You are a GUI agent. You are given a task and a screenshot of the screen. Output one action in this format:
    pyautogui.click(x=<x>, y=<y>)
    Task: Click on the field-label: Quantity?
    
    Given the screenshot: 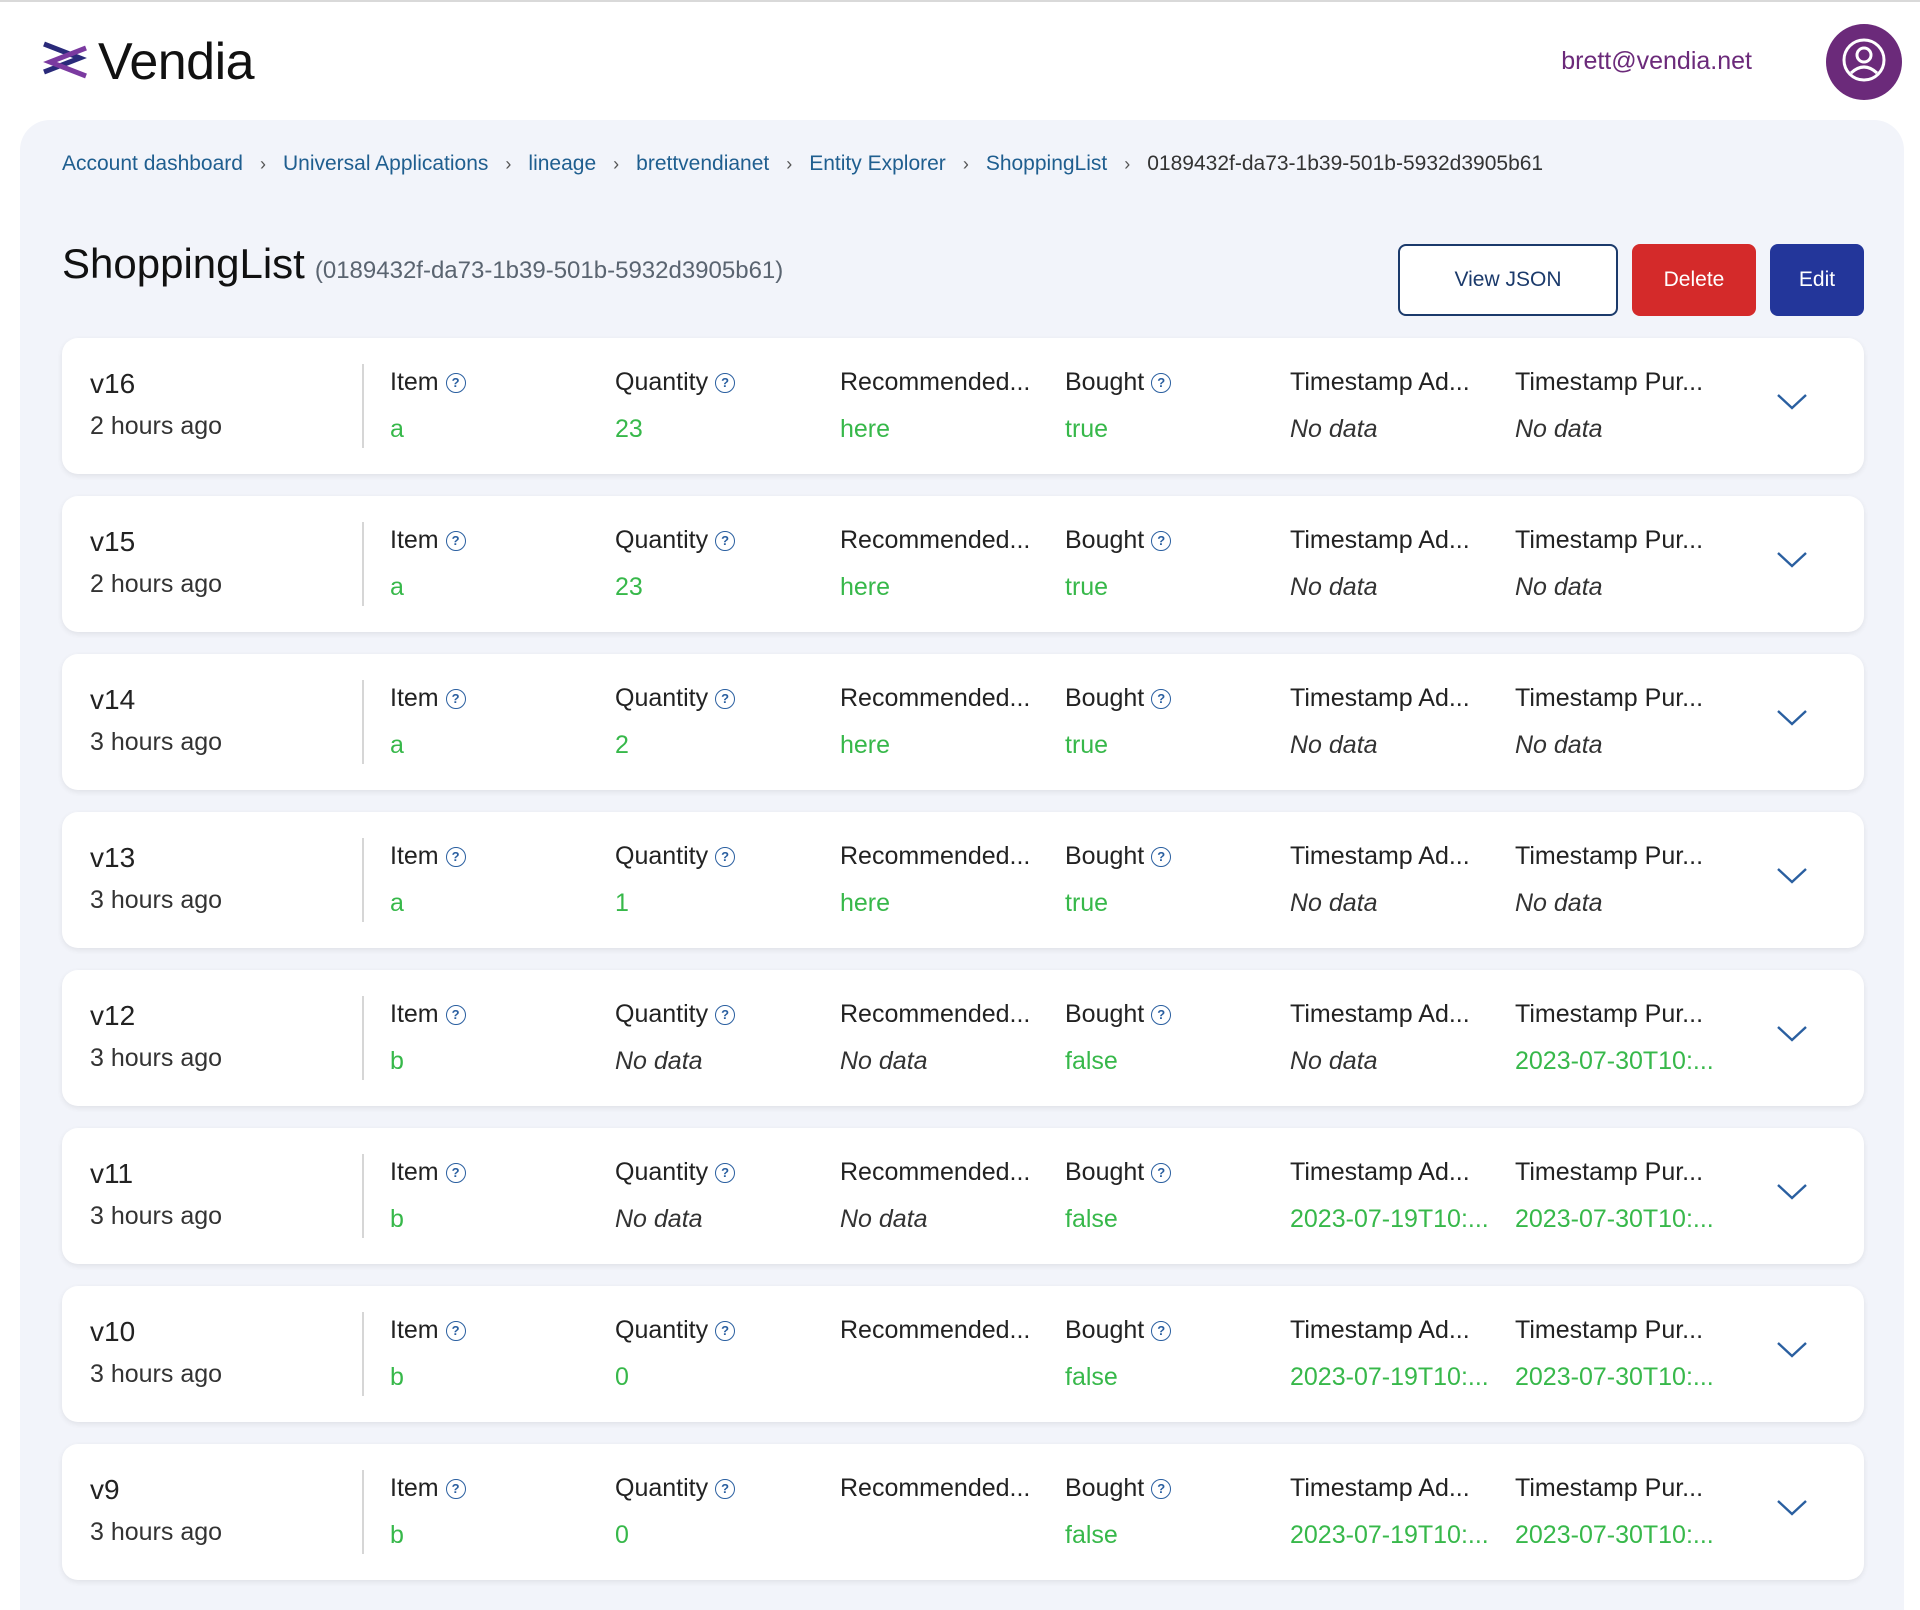 What is the action you would take?
    pyautogui.click(x=720, y=1488)
    